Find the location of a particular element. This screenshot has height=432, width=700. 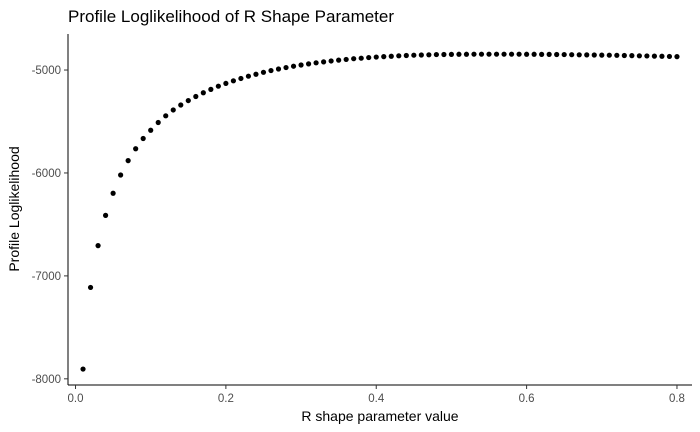

x-tick-label: 0.4 is located at coordinates (376, 399).